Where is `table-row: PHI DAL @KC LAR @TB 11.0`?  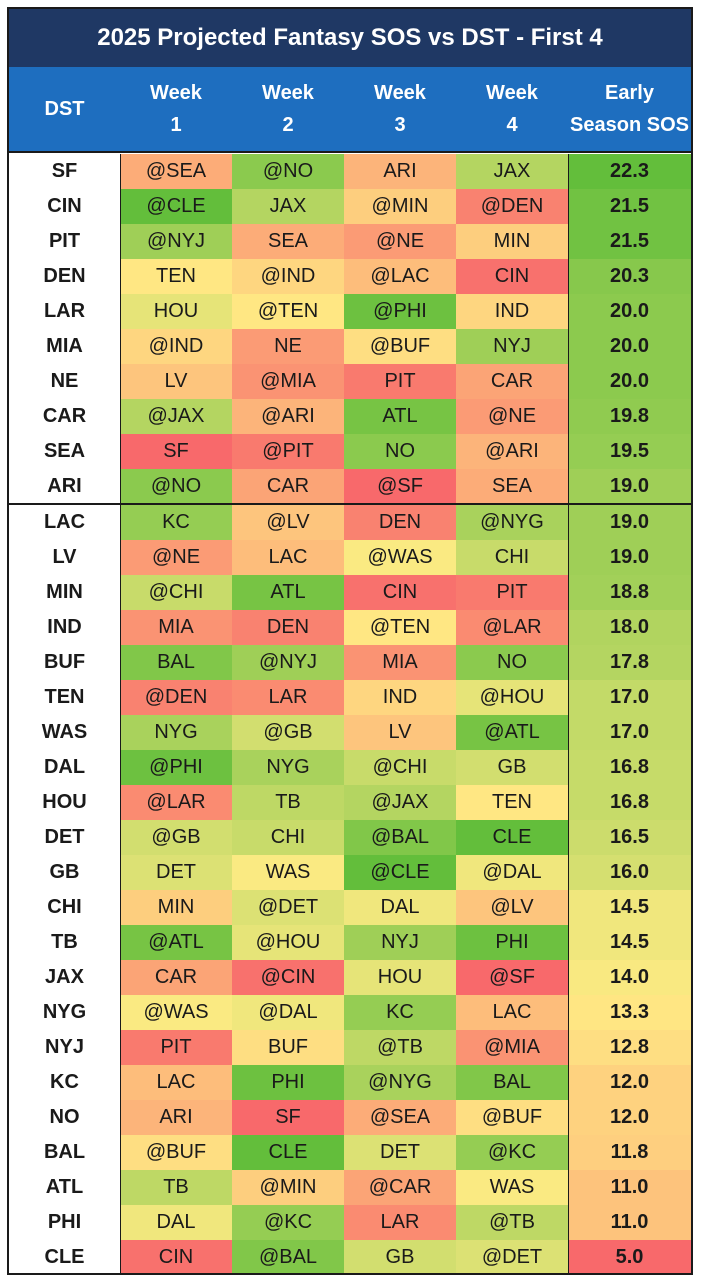 table-row: PHI DAL @KC LAR @TB 11.0 is located at coordinates (350, 1222).